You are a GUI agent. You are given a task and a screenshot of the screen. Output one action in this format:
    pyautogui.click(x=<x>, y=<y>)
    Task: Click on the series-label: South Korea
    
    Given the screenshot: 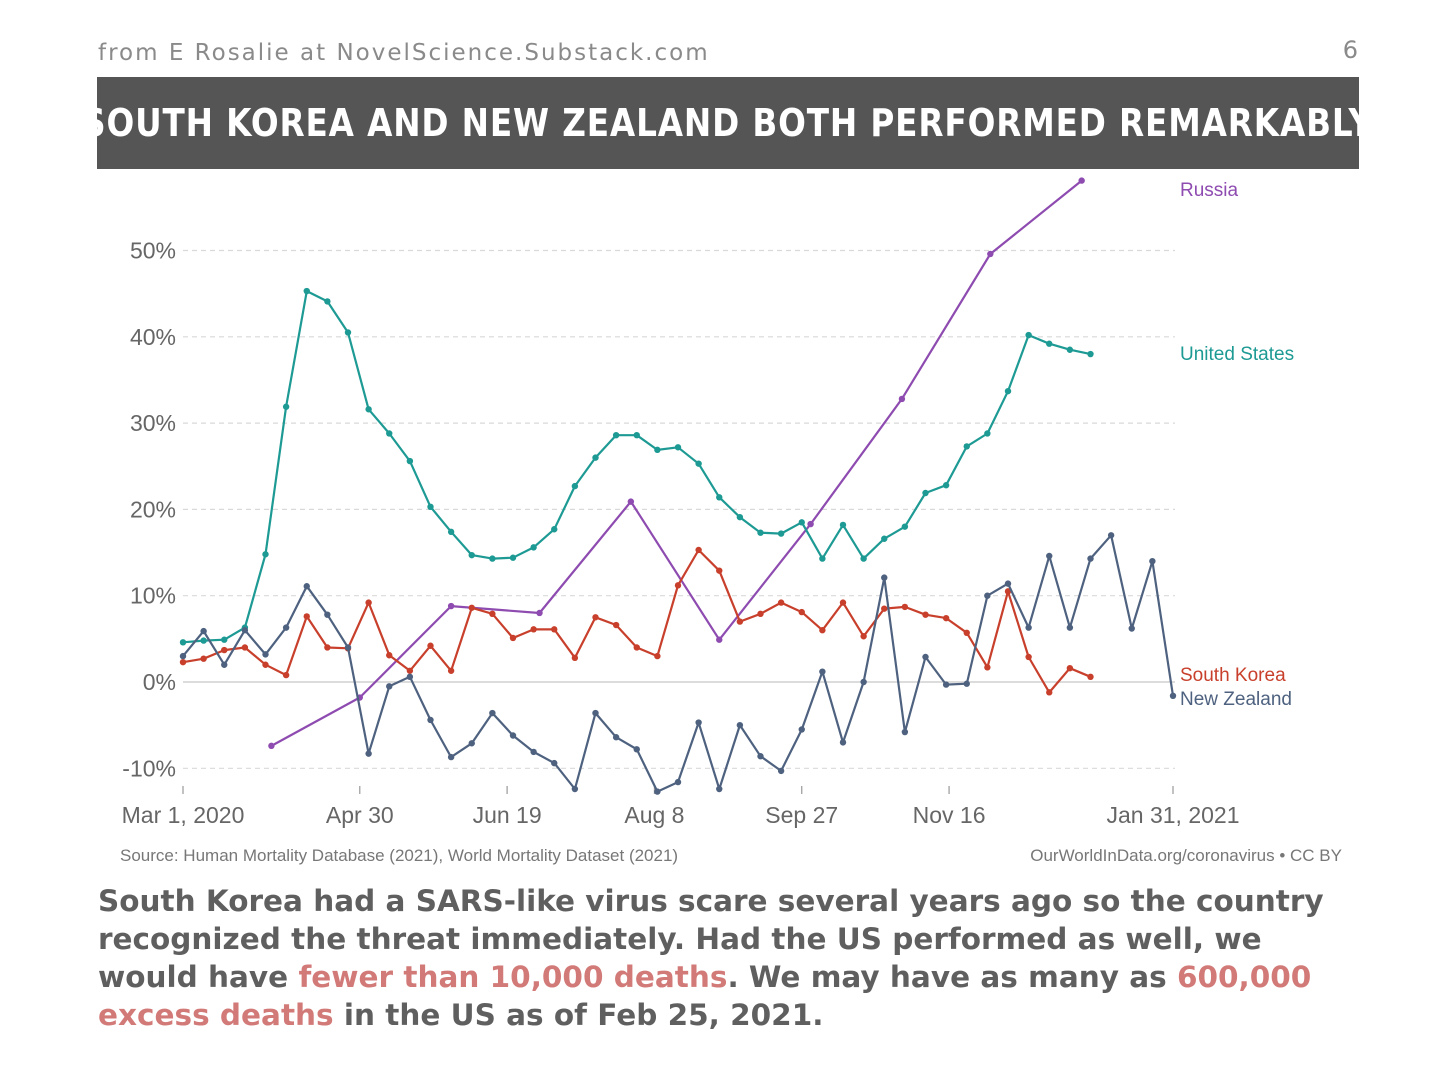 What is the action you would take?
    pyautogui.click(x=1233, y=675)
    